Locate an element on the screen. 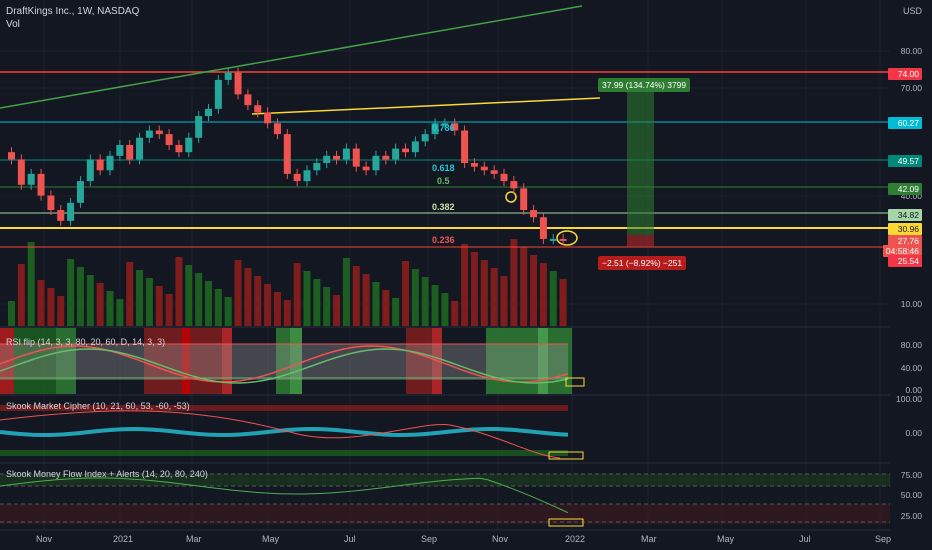 This screenshot has width=932, height=550. fib-label-0236: 0.236 is located at coordinates (443, 240).